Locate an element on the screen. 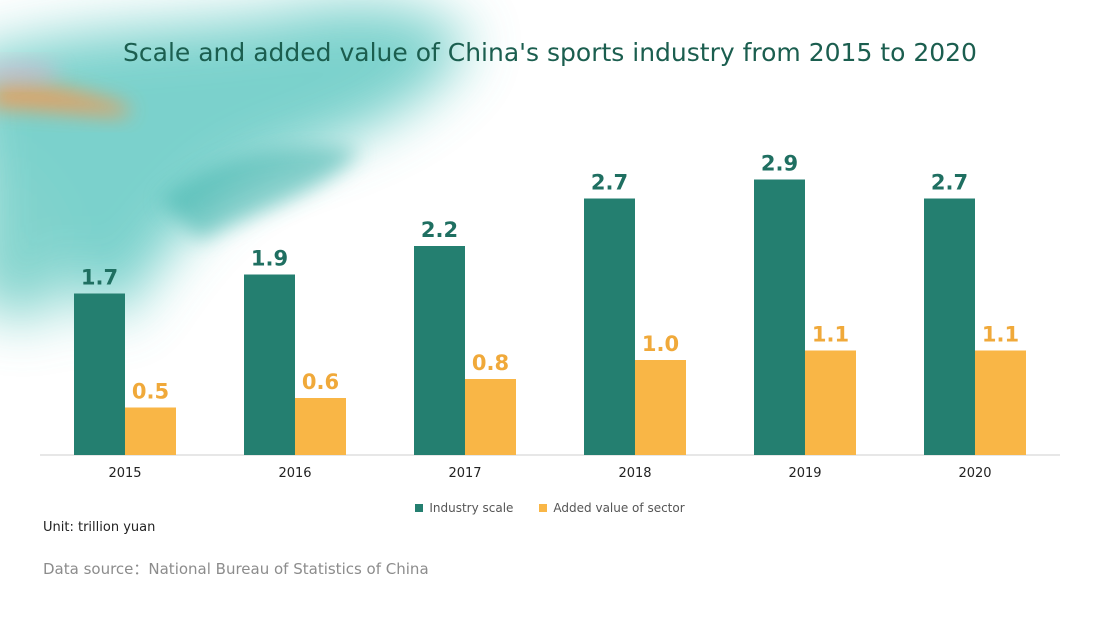  bar-industry-scale-2015 is located at coordinates (99, 374).